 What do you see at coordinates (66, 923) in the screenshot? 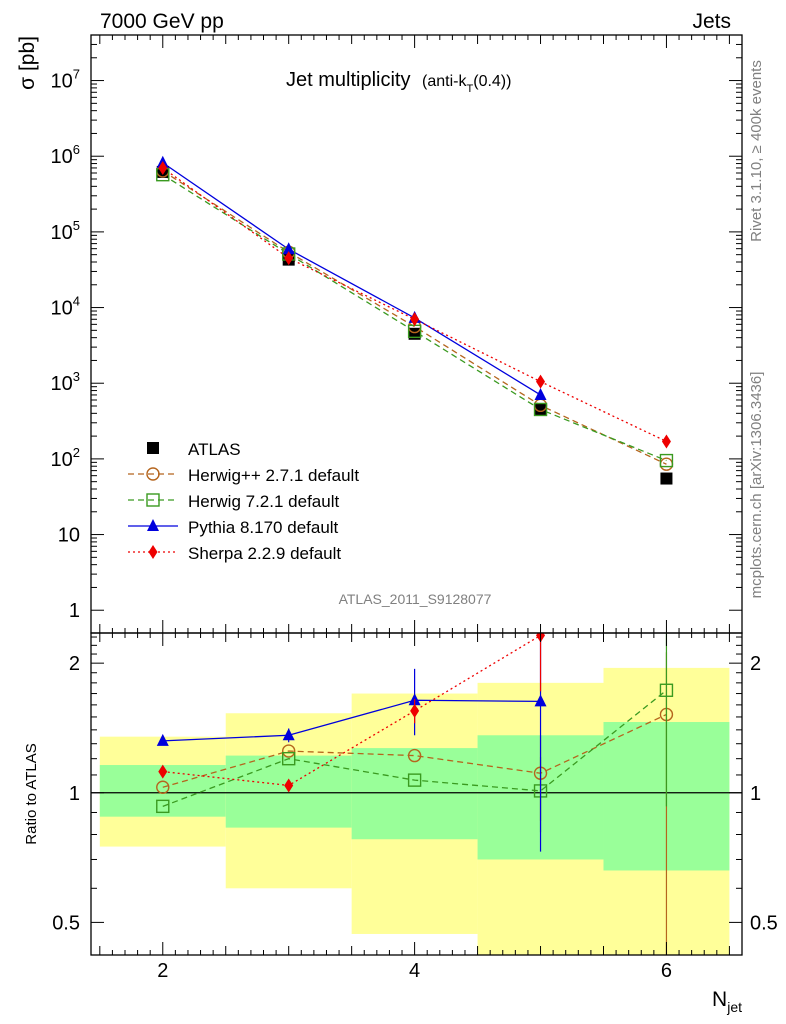
I see `ratio-y-tick-label: 0.5` at bounding box center [66, 923].